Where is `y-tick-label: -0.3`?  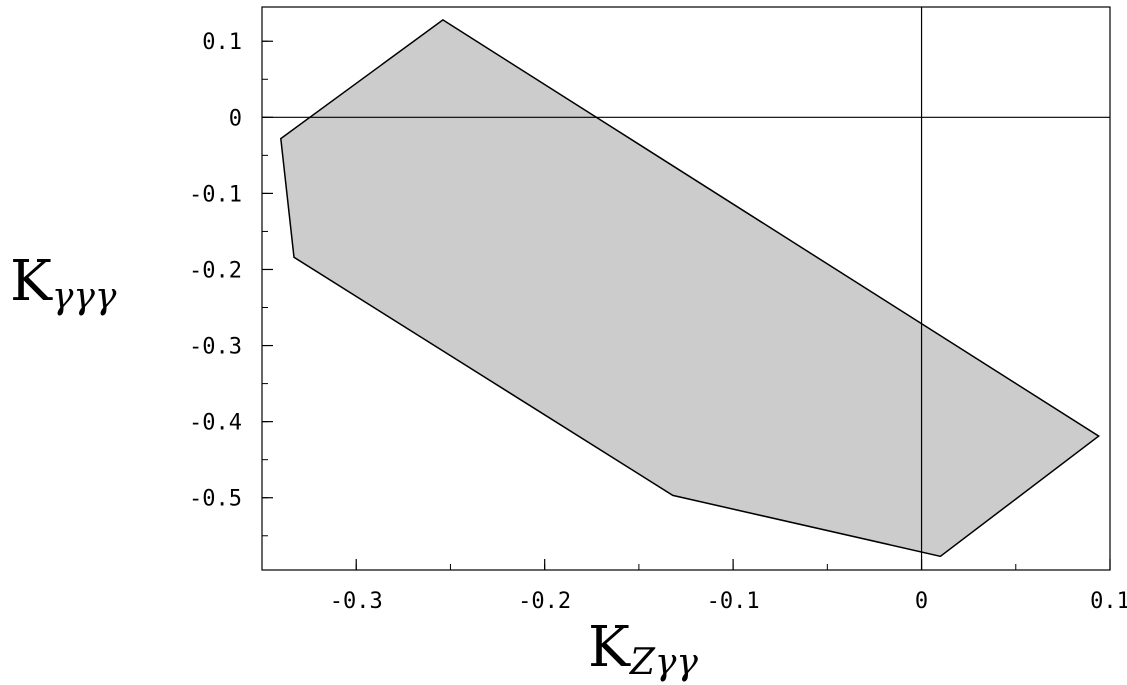
y-tick-label: -0.3 is located at coordinates (215, 347).